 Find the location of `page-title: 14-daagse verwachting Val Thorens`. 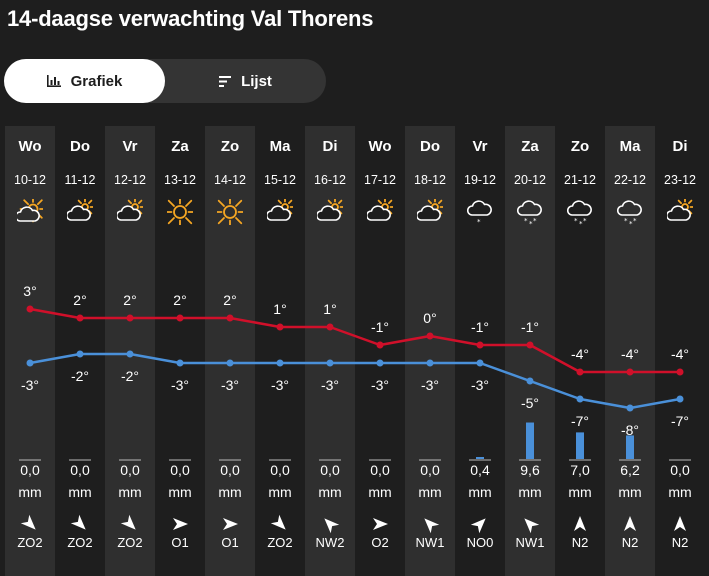

page-title: 14-daagse verwachting Val Thorens is located at coordinates (190, 18).